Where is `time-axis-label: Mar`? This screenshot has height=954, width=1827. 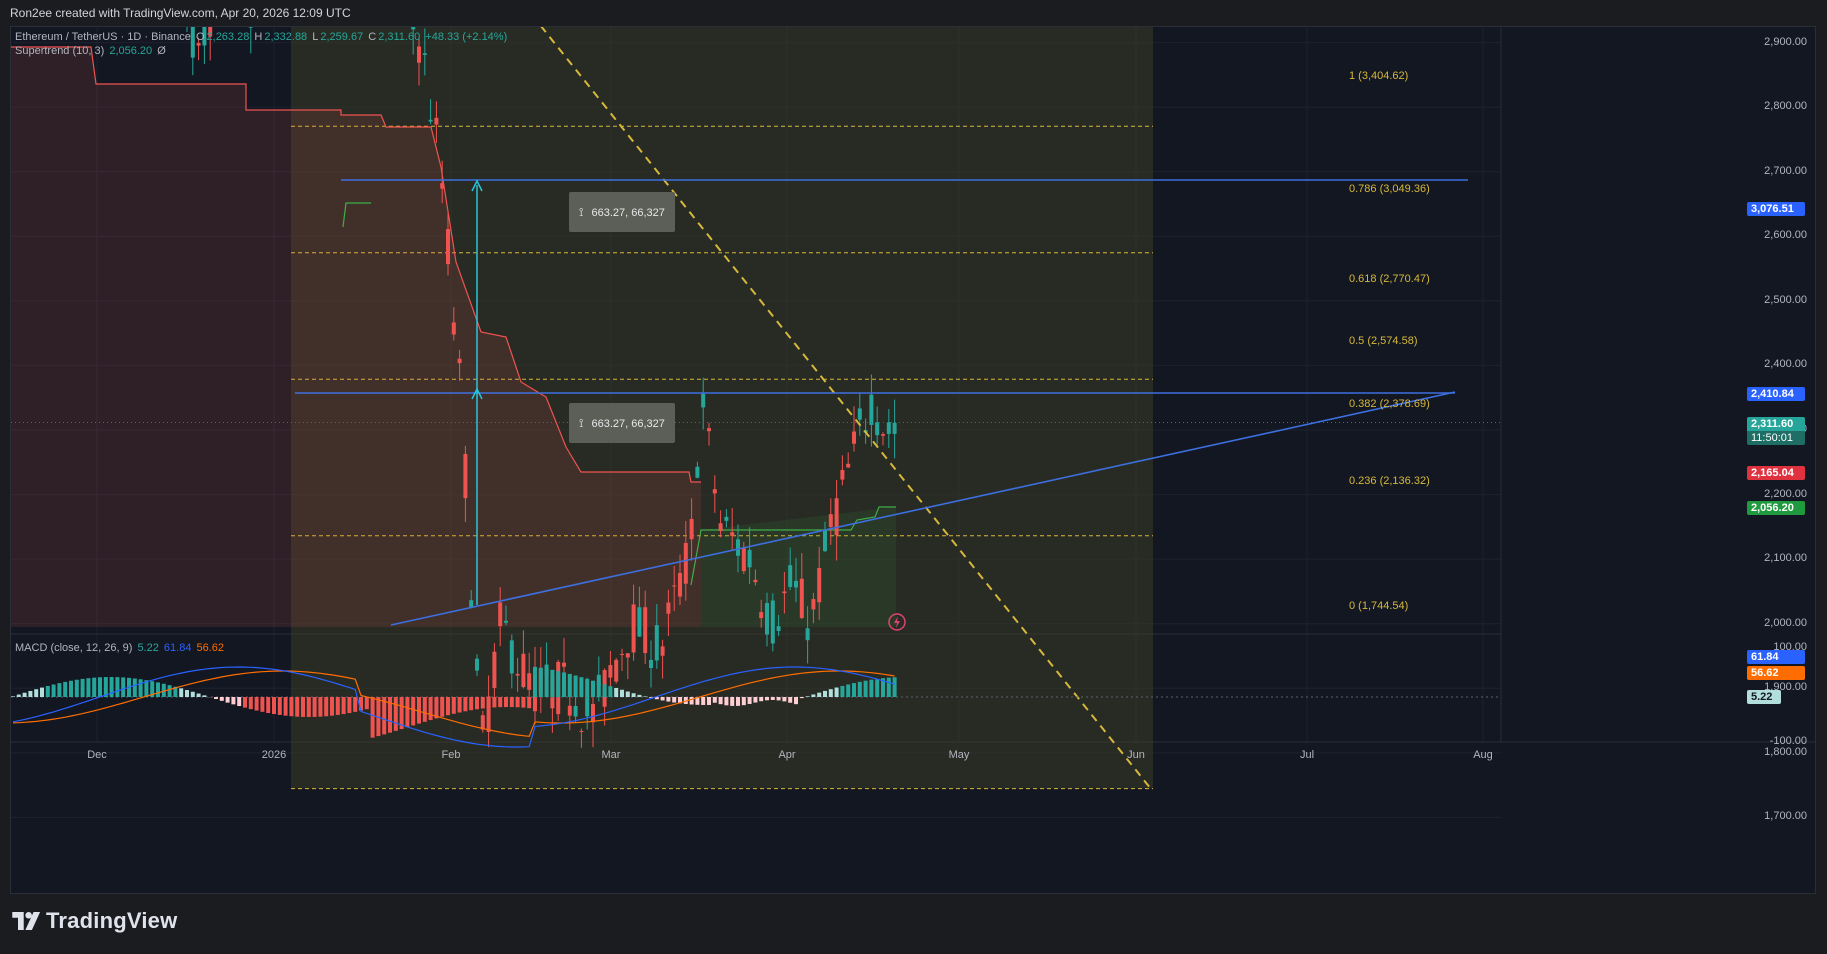 time-axis-label: Mar is located at coordinates (611, 755).